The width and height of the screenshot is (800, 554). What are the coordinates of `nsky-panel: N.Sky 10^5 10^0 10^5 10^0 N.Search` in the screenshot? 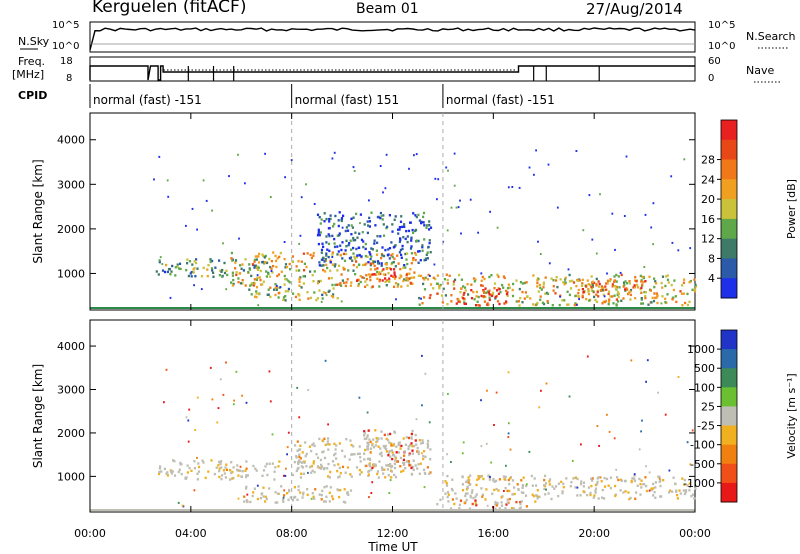 It's located at (407, 36).